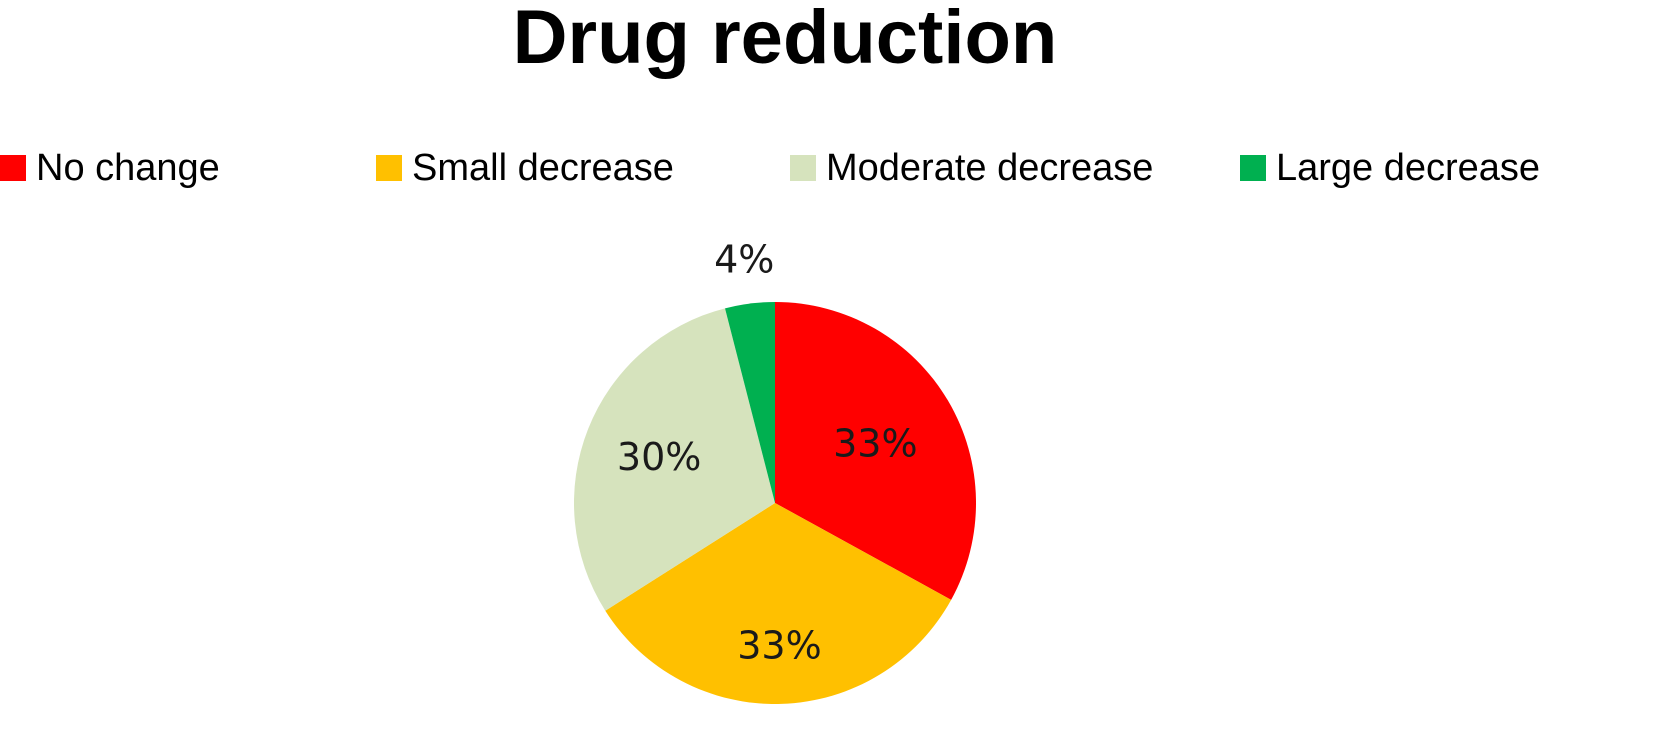 This screenshot has width=1667, height=747. What do you see at coordinates (543, 168) in the screenshot?
I see `legend-label-small-decrease: Small decrease` at bounding box center [543, 168].